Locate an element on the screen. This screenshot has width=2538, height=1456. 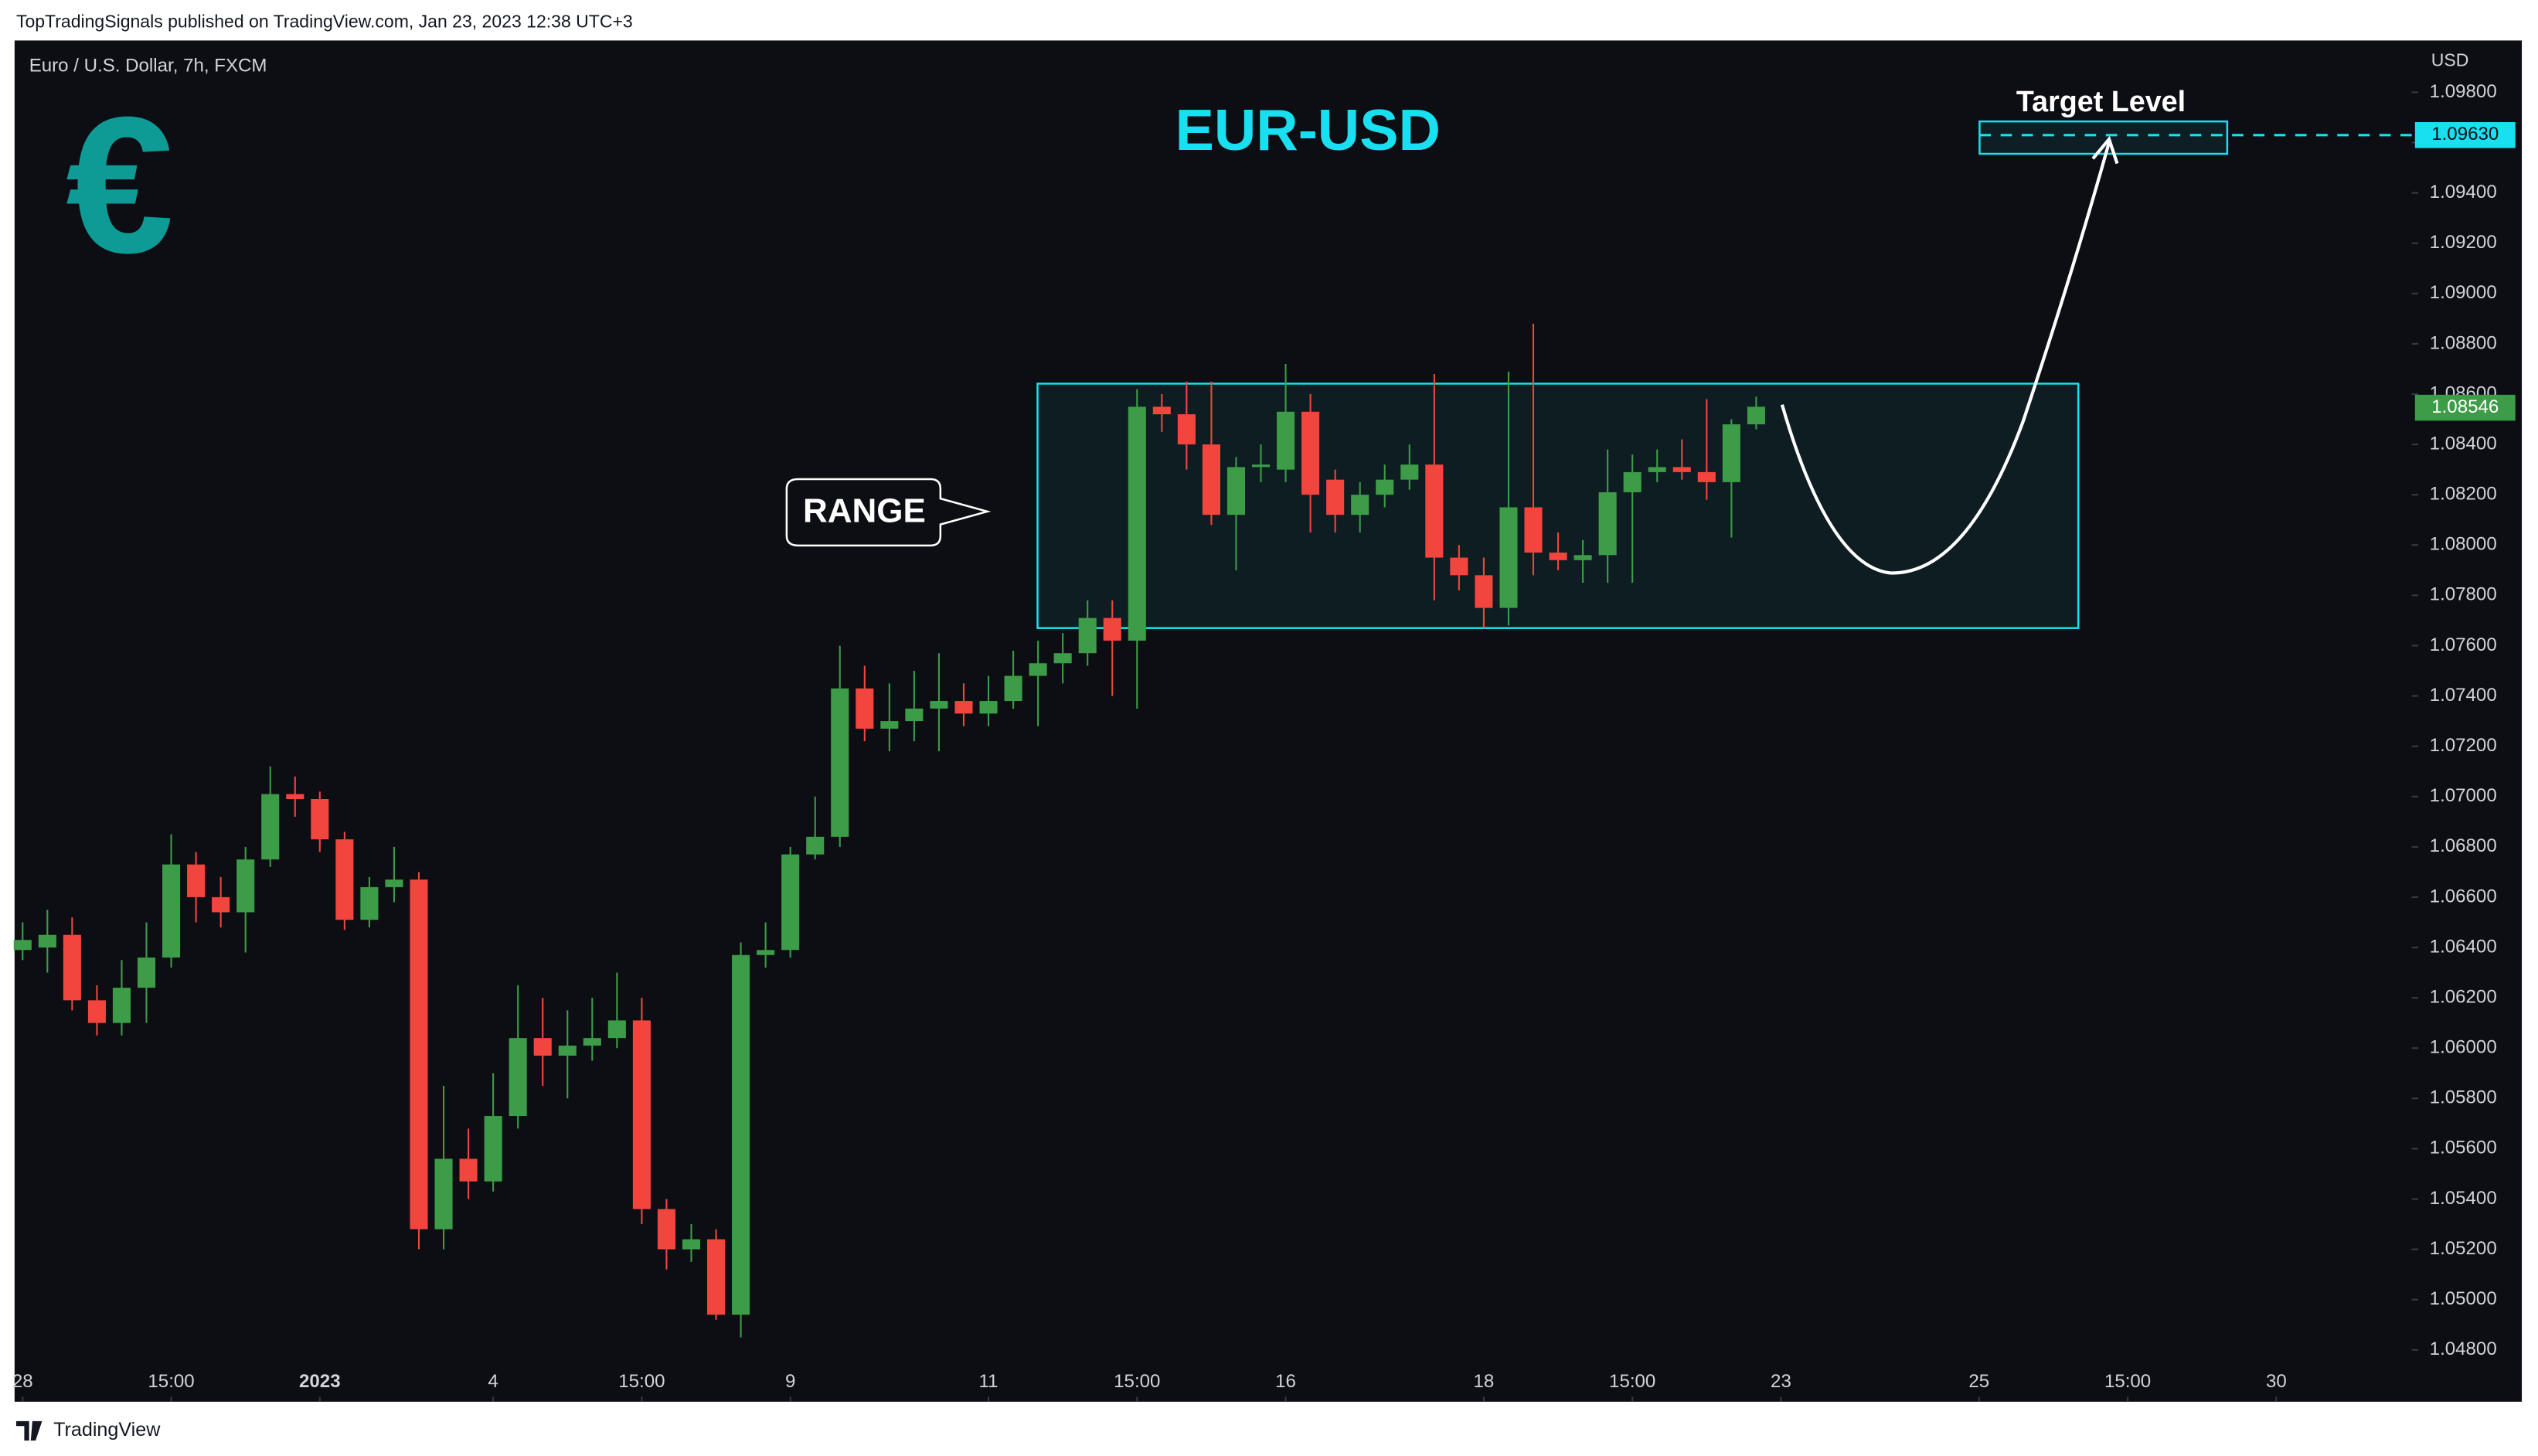
range-label: RANGE is located at coordinates (865, 511).